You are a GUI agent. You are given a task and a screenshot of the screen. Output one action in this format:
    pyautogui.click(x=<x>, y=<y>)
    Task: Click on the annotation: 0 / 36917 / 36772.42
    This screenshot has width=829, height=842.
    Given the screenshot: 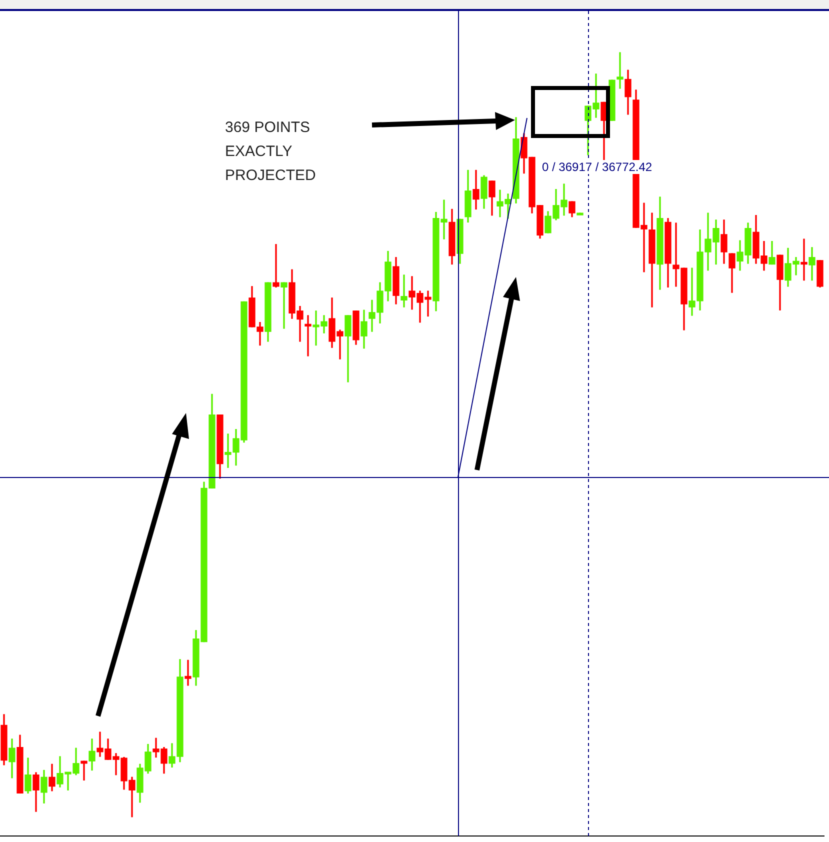 What is the action you would take?
    pyautogui.click(x=597, y=167)
    